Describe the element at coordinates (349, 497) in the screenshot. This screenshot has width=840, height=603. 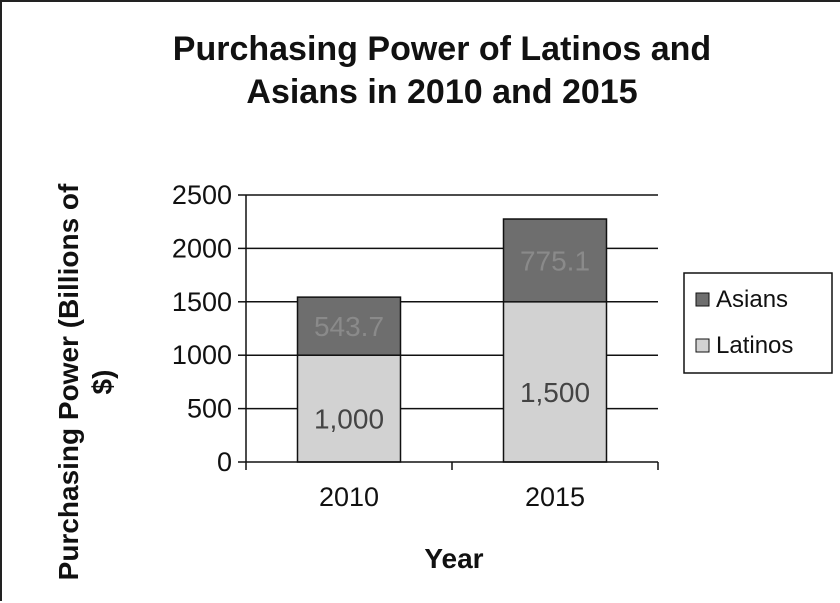
I see `x-tick-label-2010: 2010` at that location.